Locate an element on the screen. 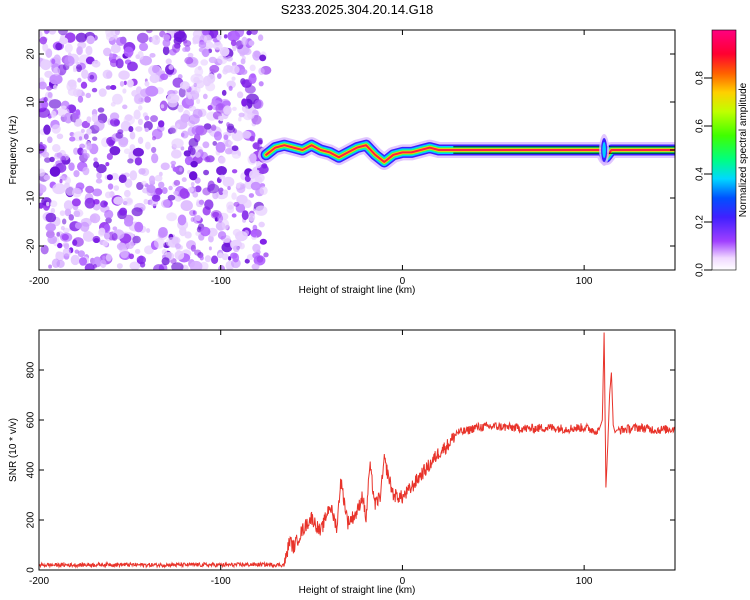 This screenshot has height=600, width=750. spectrogram-y-label: Frequency (Hz) is located at coordinates (13, 150).